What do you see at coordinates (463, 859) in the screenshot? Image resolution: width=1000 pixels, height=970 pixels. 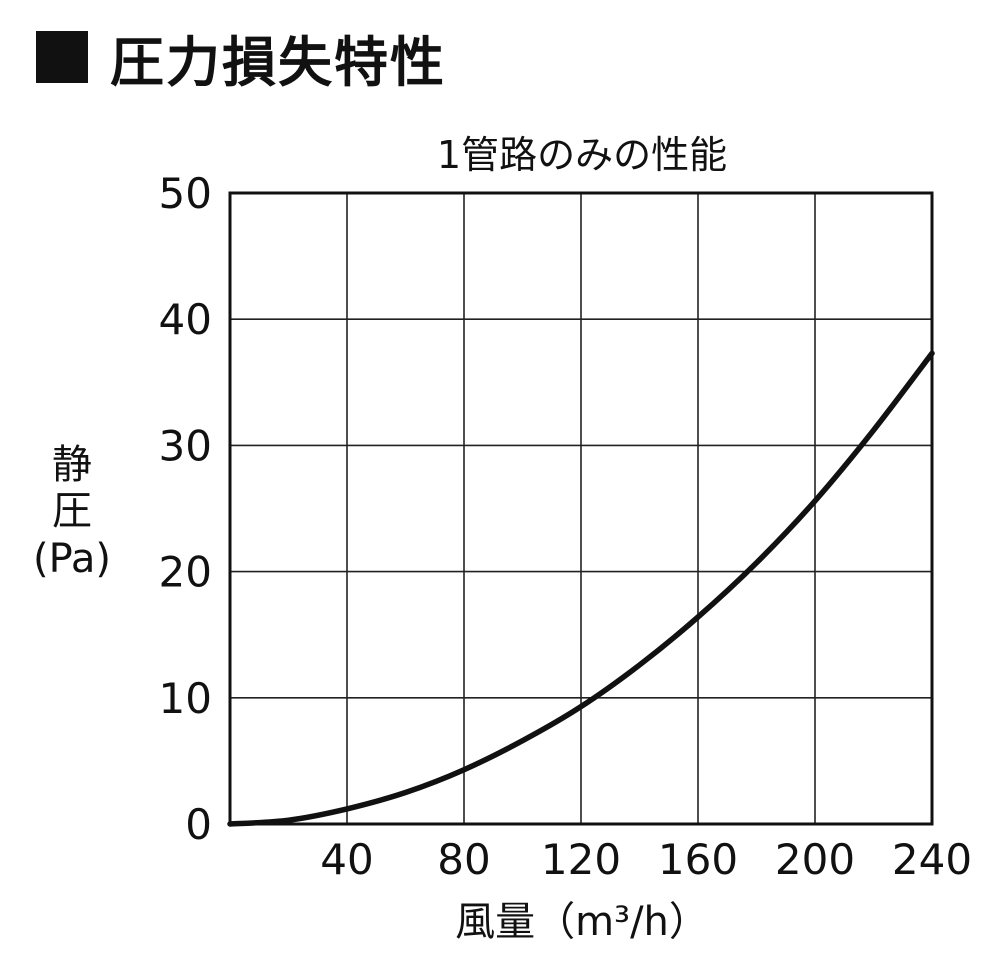 I see `x-tick-label: 80` at bounding box center [463, 859].